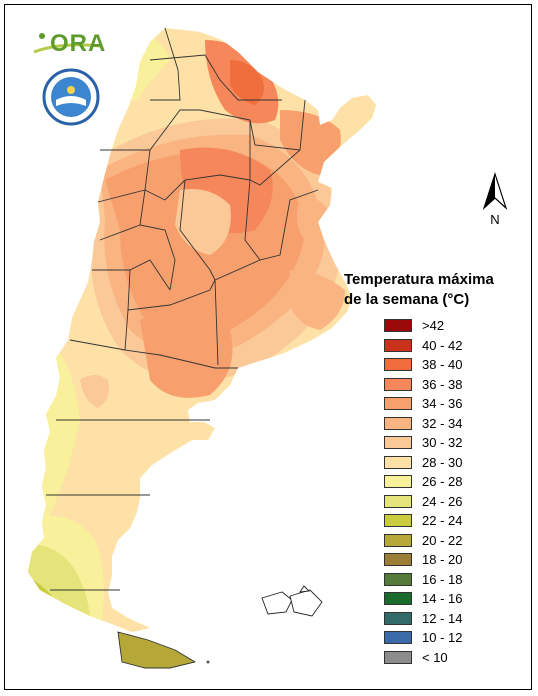  I want to click on malvinas-islands, so click(292, 601).